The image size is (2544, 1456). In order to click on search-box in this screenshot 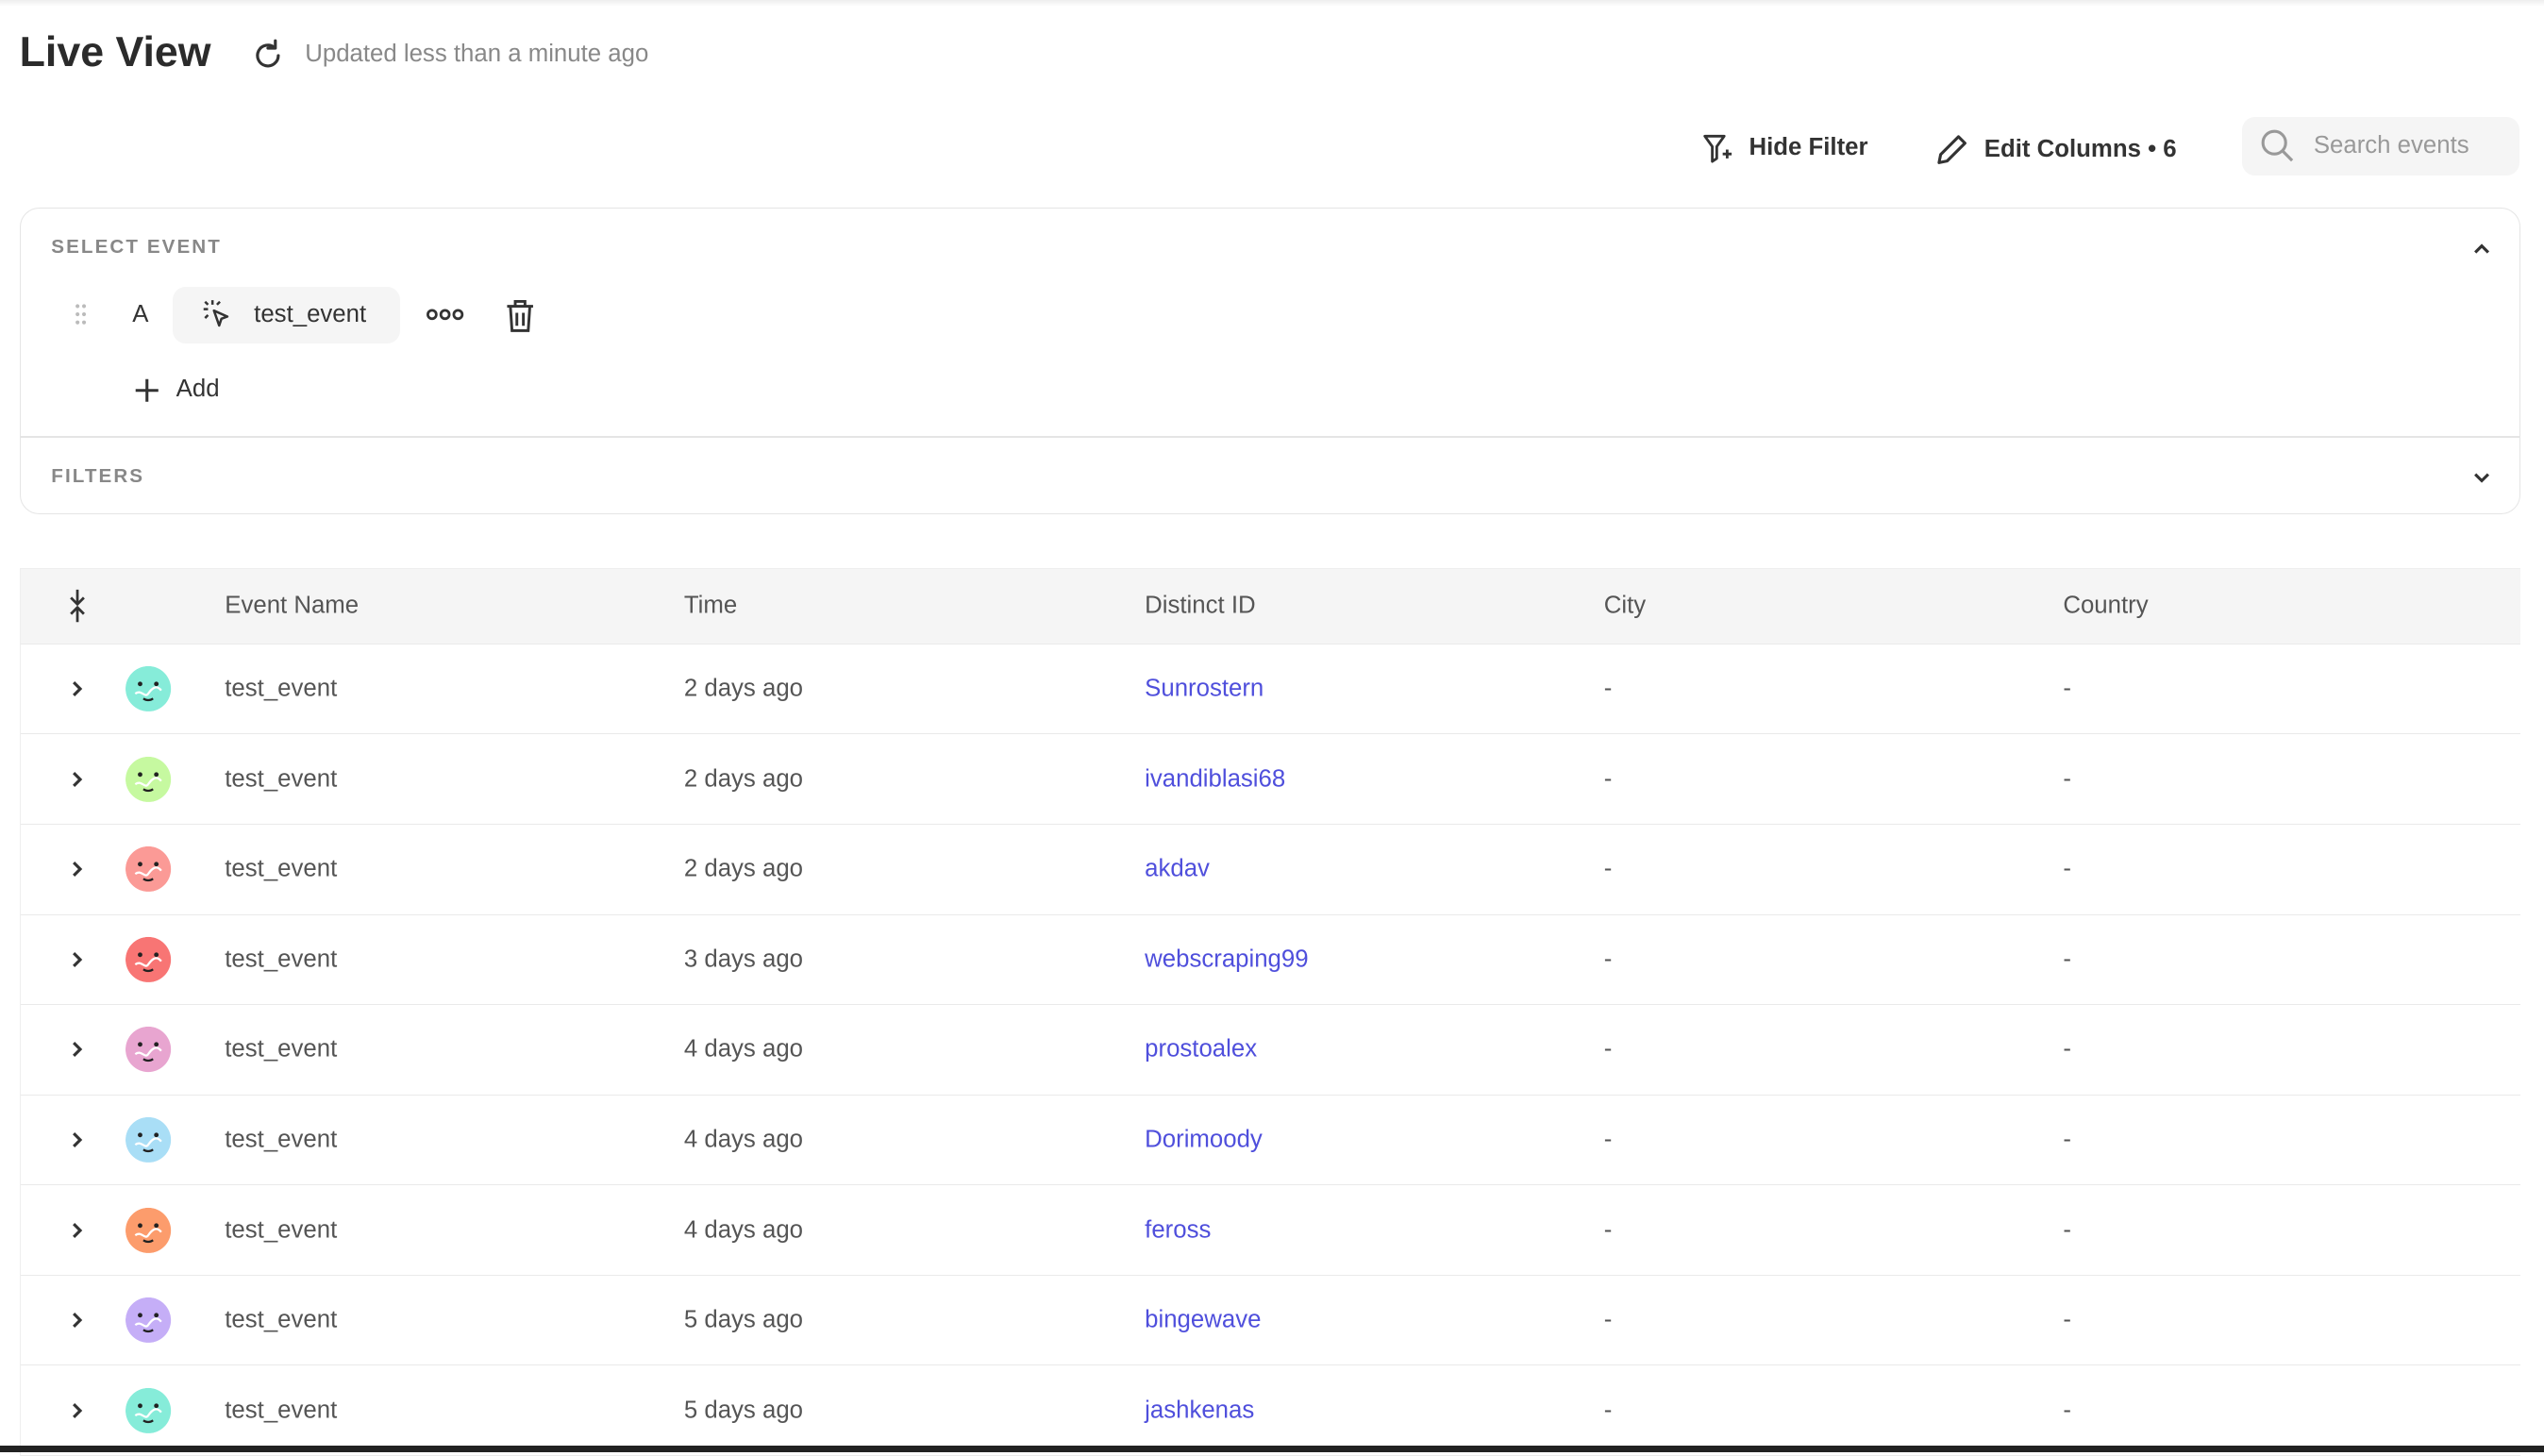, I will do `click(2381, 146)`.